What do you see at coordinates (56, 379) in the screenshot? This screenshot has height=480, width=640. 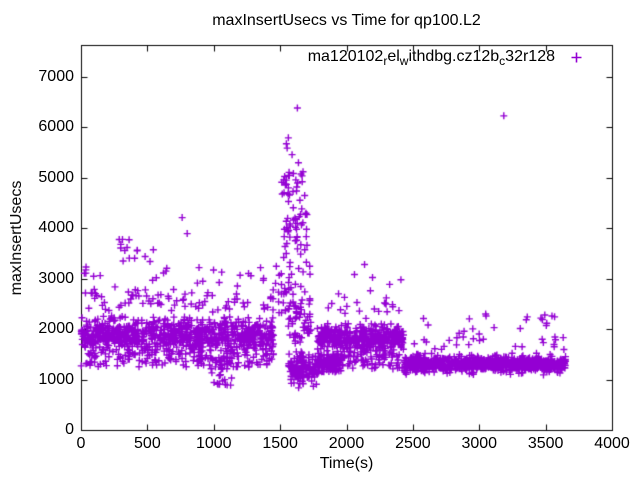 I see `y-tick-label: 1000` at bounding box center [56, 379].